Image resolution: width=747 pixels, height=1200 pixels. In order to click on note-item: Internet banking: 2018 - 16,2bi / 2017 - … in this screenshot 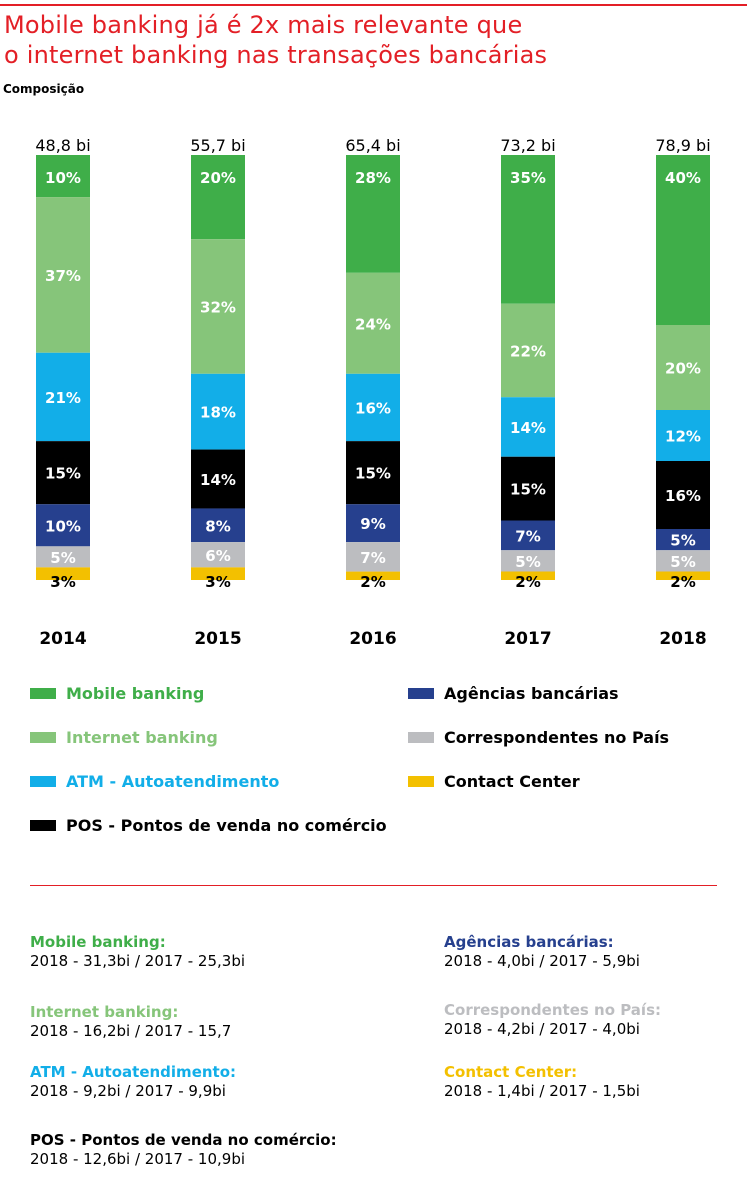, I will do `click(130, 1021)`.